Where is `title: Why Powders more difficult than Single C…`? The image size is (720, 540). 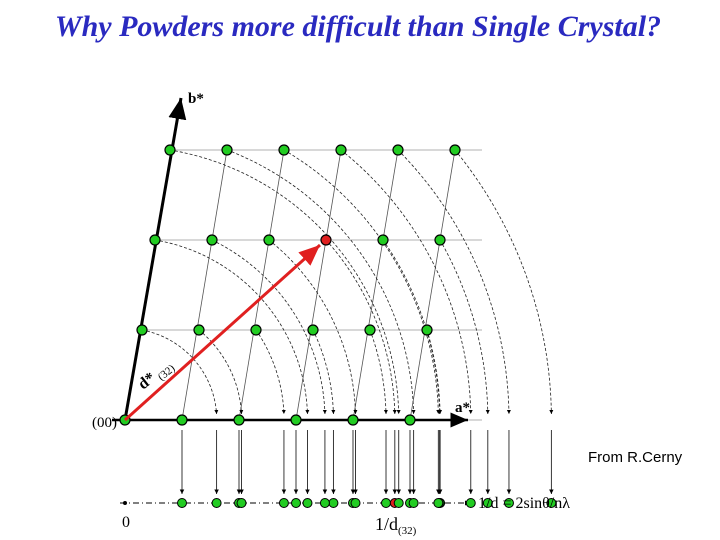 title: Why Powders more difficult than Single C… is located at coordinates (358, 26).